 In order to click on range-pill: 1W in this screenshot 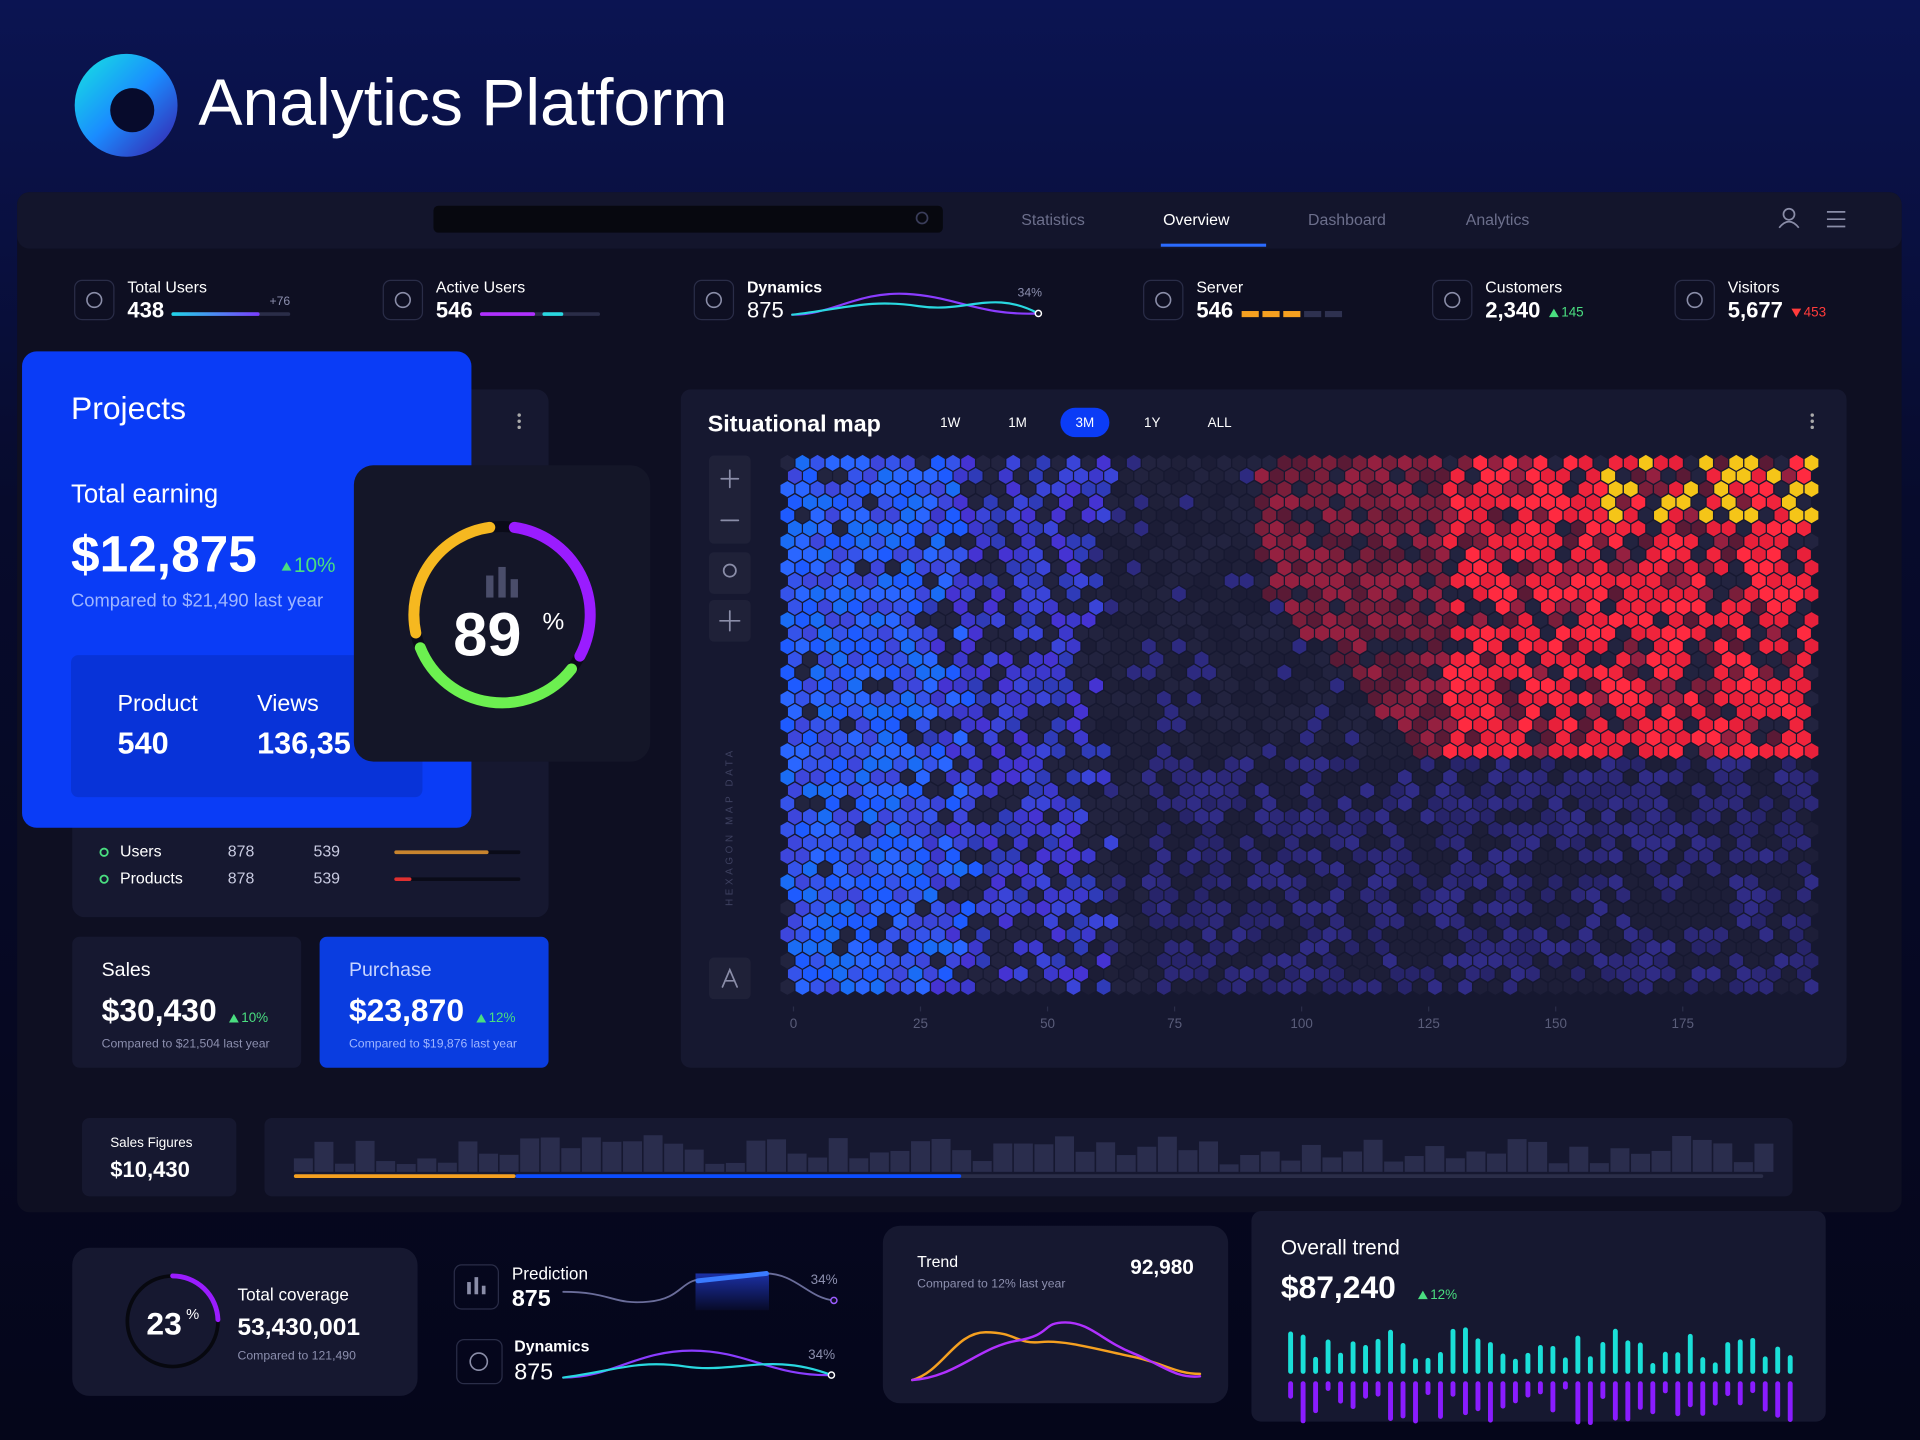, I will do `click(950, 422)`.